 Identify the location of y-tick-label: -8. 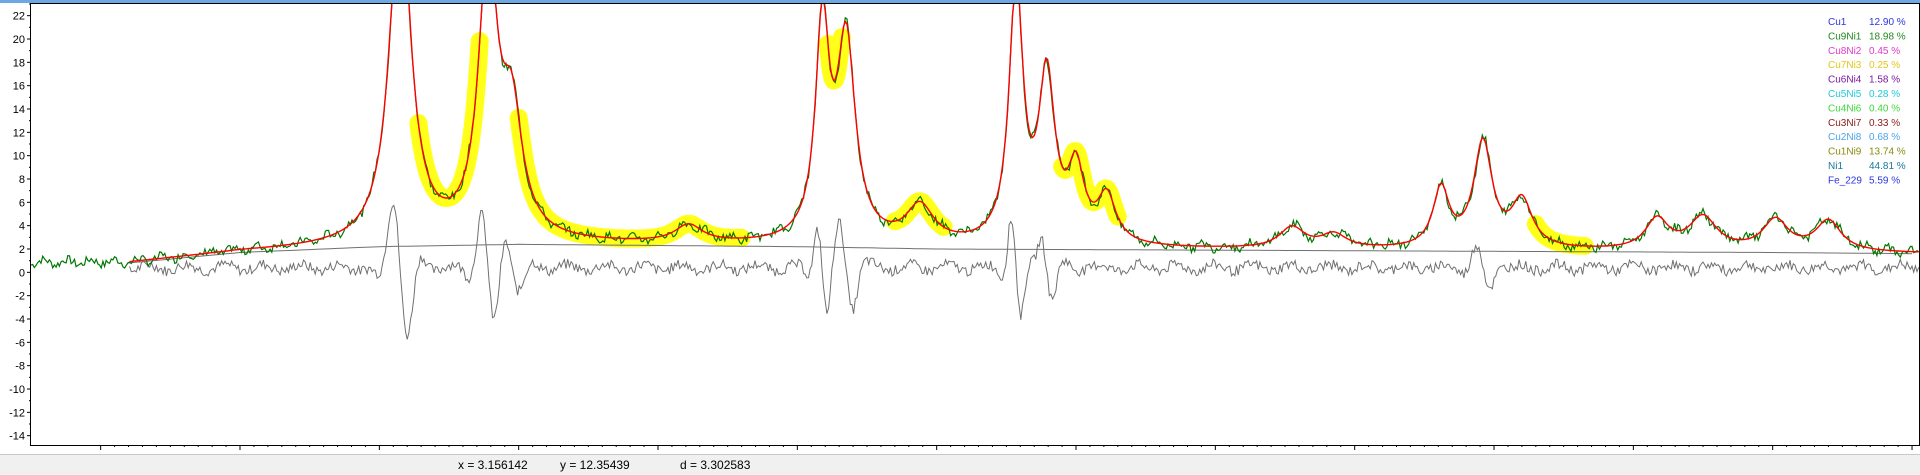
(20, 367).